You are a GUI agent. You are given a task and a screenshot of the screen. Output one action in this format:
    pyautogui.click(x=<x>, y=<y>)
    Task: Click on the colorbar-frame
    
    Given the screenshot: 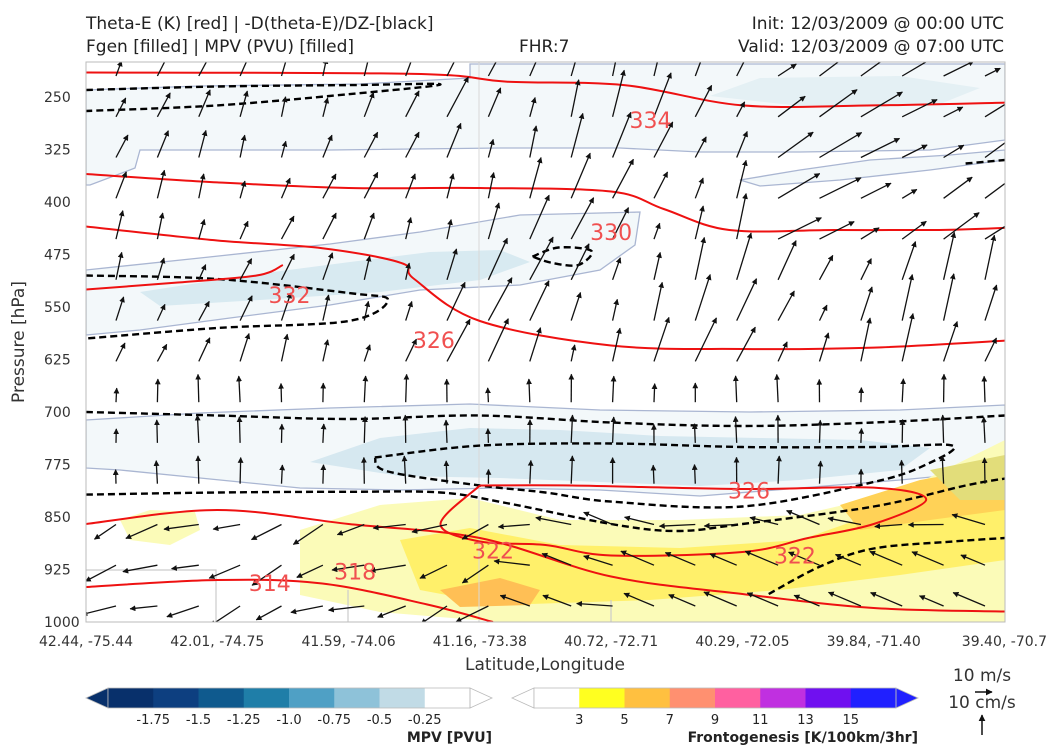 What is the action you would take?
    pyautogui.click(x=289, y=698)
    